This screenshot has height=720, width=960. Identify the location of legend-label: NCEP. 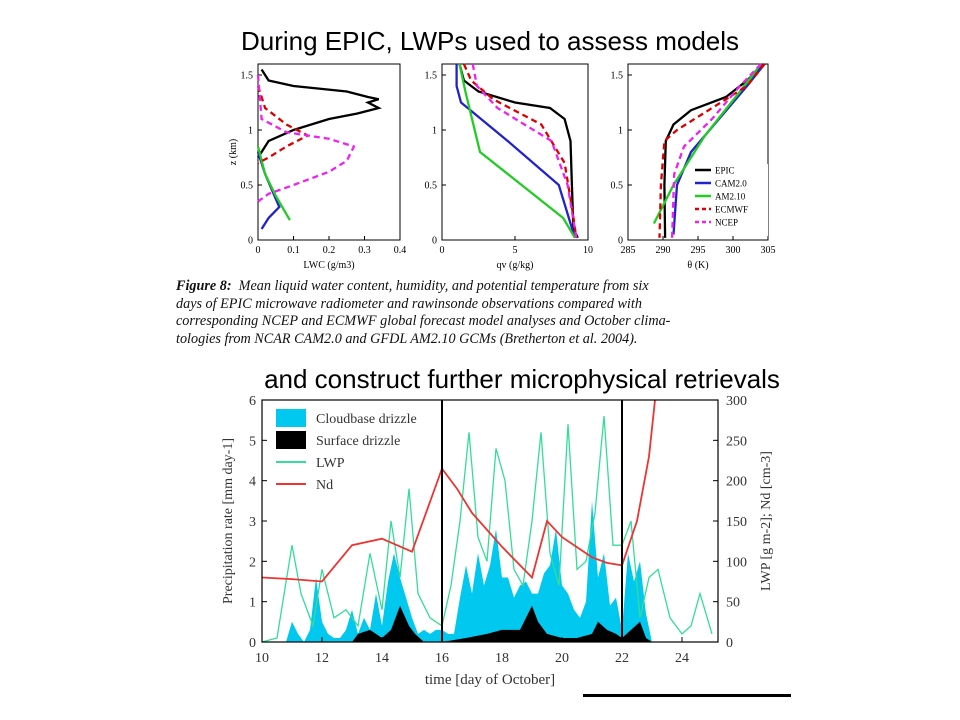
(726, 223).